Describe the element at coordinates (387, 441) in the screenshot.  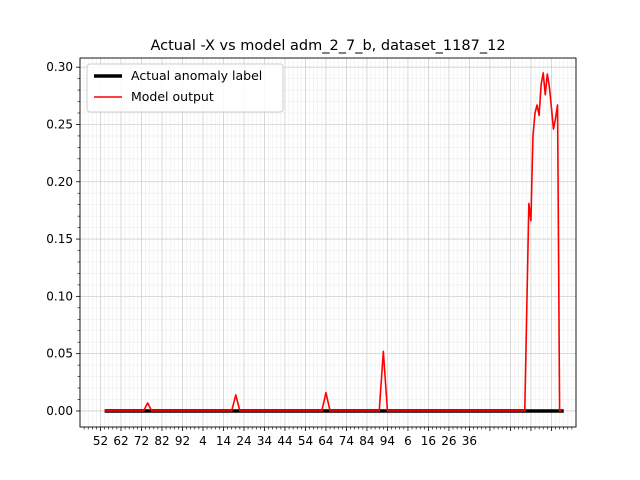
I see `x-tick-label: 94` at that location.